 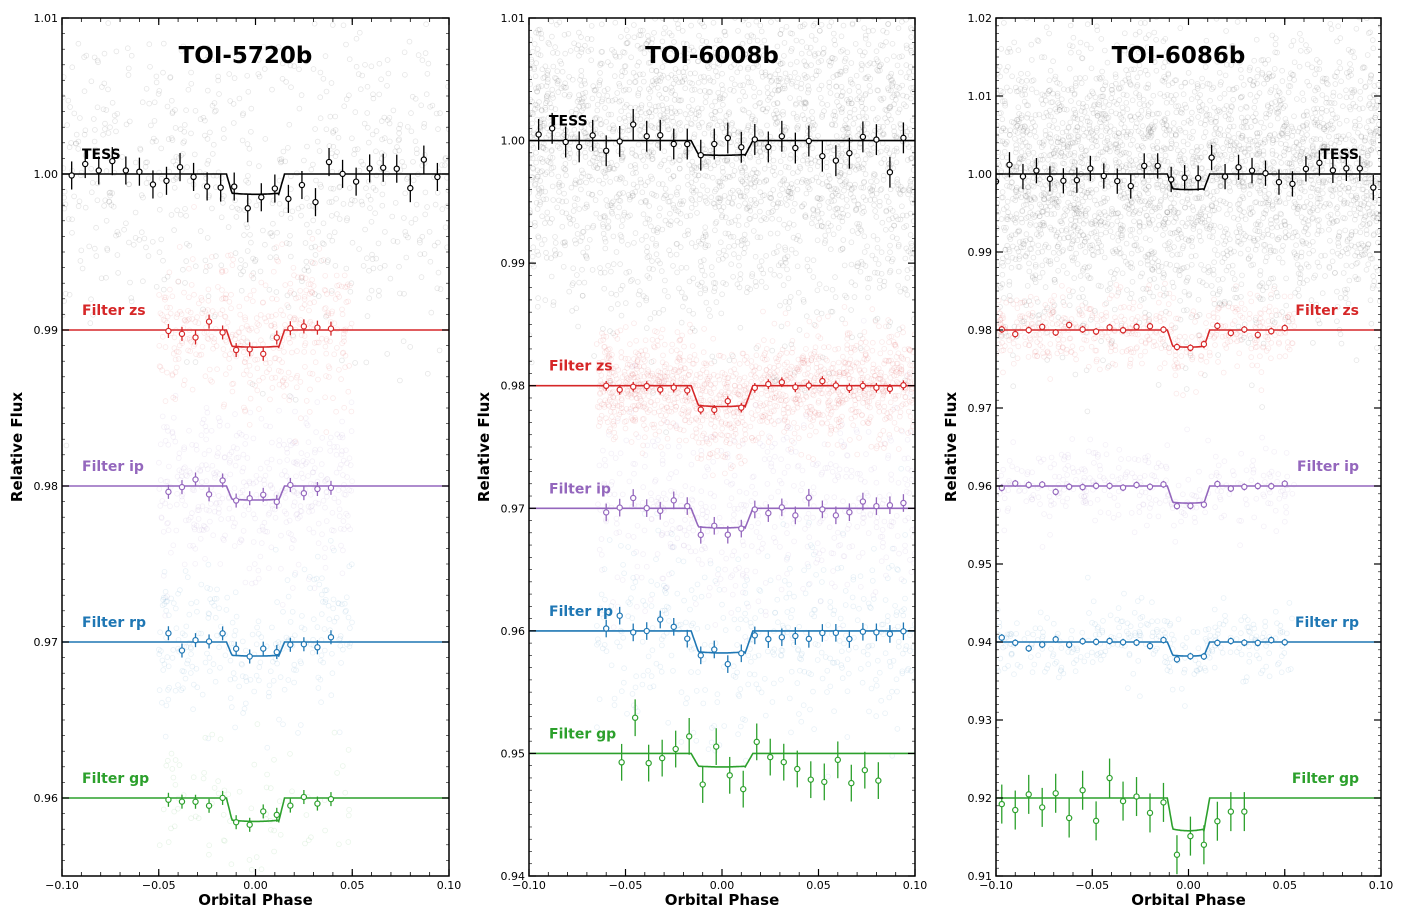 I want to click on y-tick-label: 1.01, so click(x=46, y=18).